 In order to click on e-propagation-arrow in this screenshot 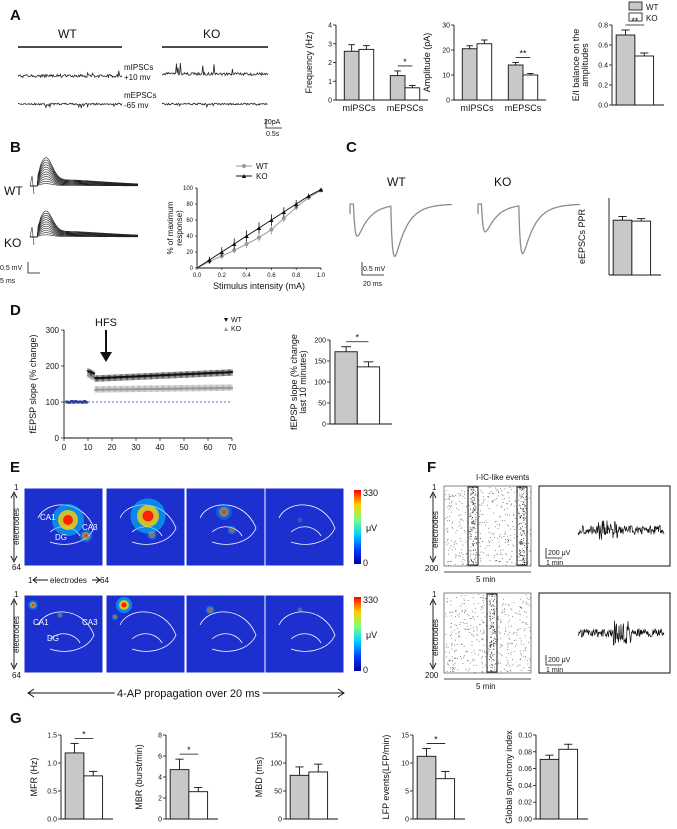, I will do `click(186, 693)`.